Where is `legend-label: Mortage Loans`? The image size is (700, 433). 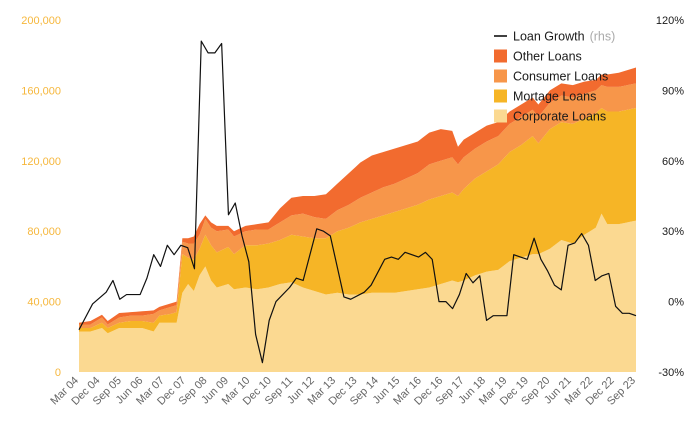
legend-label: Mortage Loans is located at coordinates (554, 97).